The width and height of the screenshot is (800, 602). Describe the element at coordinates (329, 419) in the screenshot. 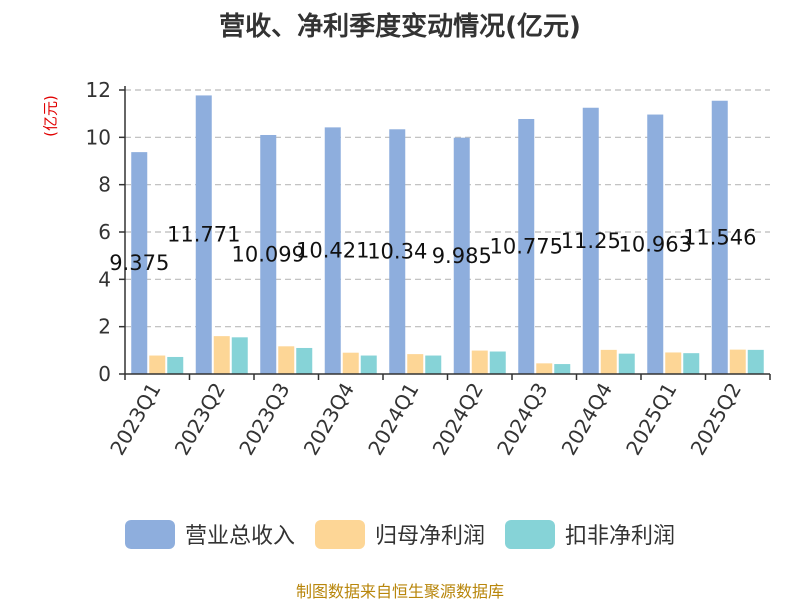

I see `x-tick-label: 2023Q4` at that location.